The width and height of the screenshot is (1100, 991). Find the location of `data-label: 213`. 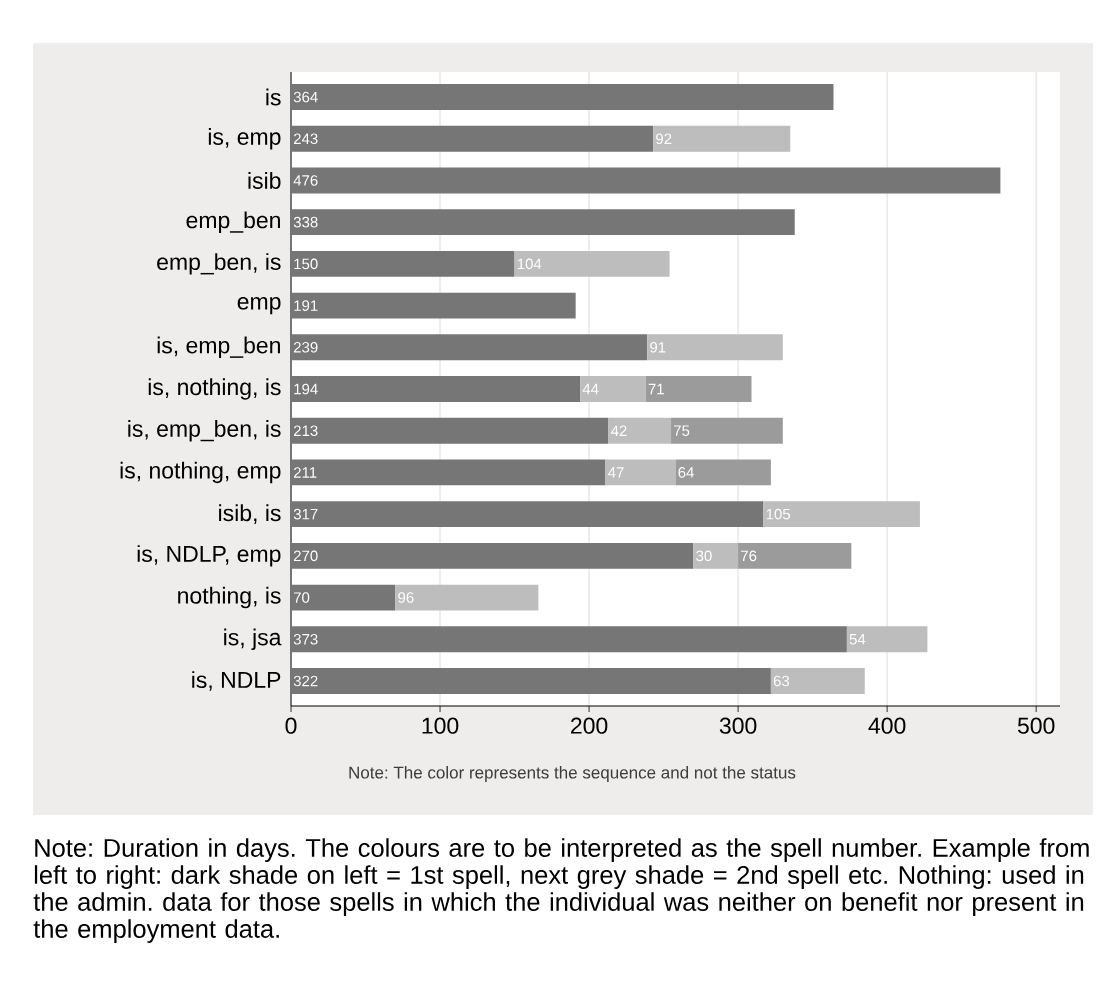

data-label: 213 is located at coordinates (305, 431).